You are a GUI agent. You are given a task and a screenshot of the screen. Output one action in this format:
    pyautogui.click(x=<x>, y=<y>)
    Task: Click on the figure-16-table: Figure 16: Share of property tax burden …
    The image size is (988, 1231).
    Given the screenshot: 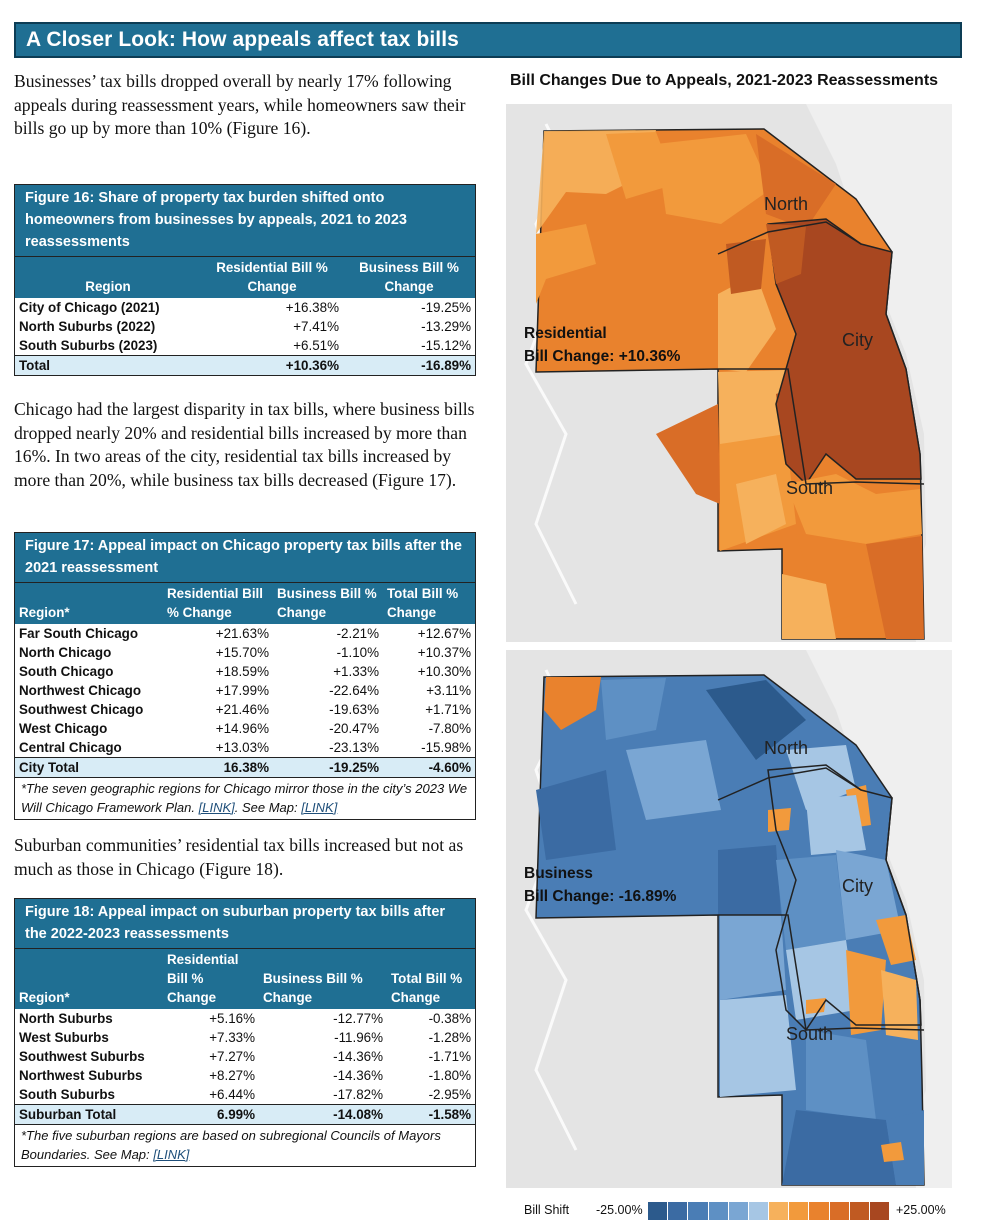 What is the action you would take?
    pyautogui.click(x=245, y=280)
    